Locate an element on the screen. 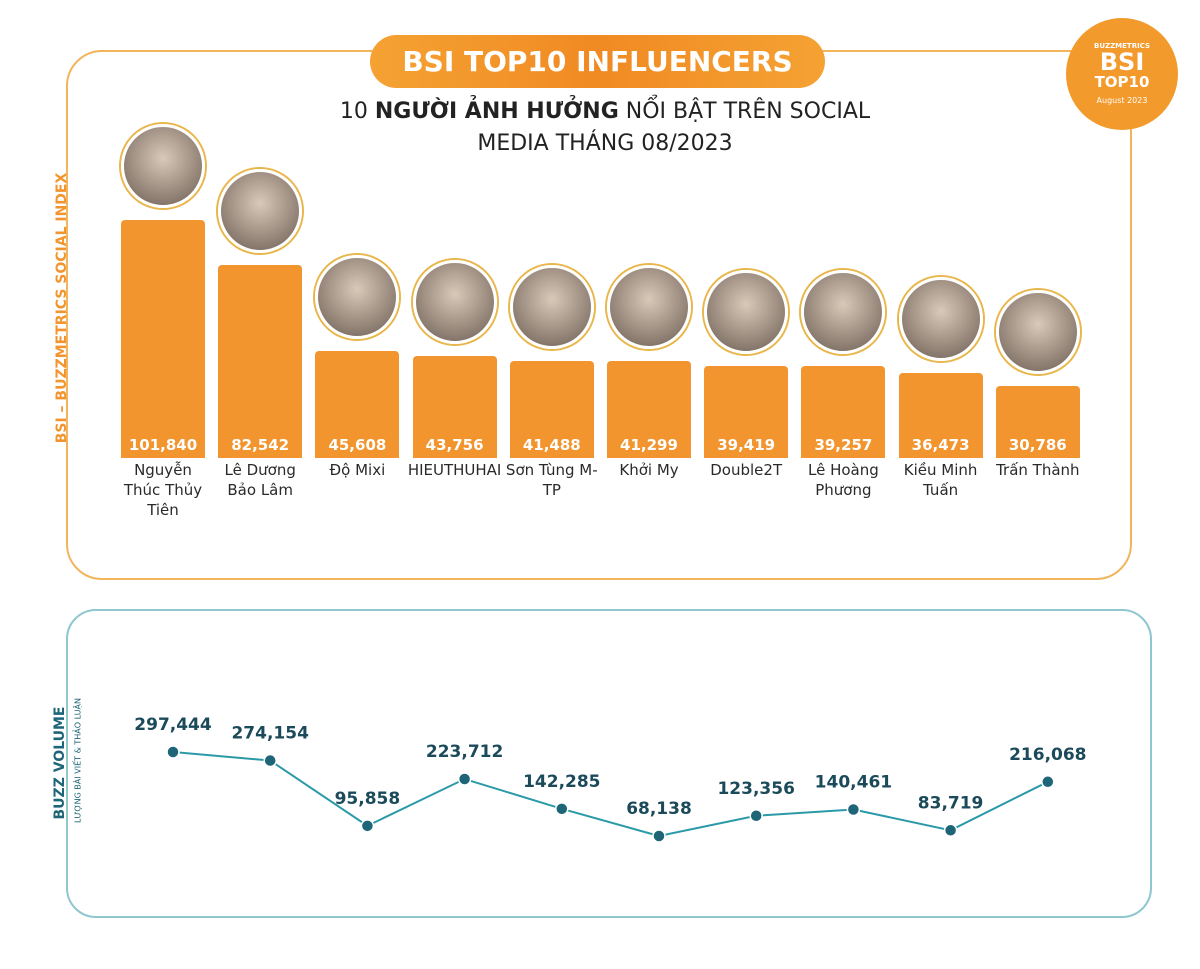 The width and height of the screenshot is (1200, 969). value-label: 216,068 is located at coordinates (1047, 755).